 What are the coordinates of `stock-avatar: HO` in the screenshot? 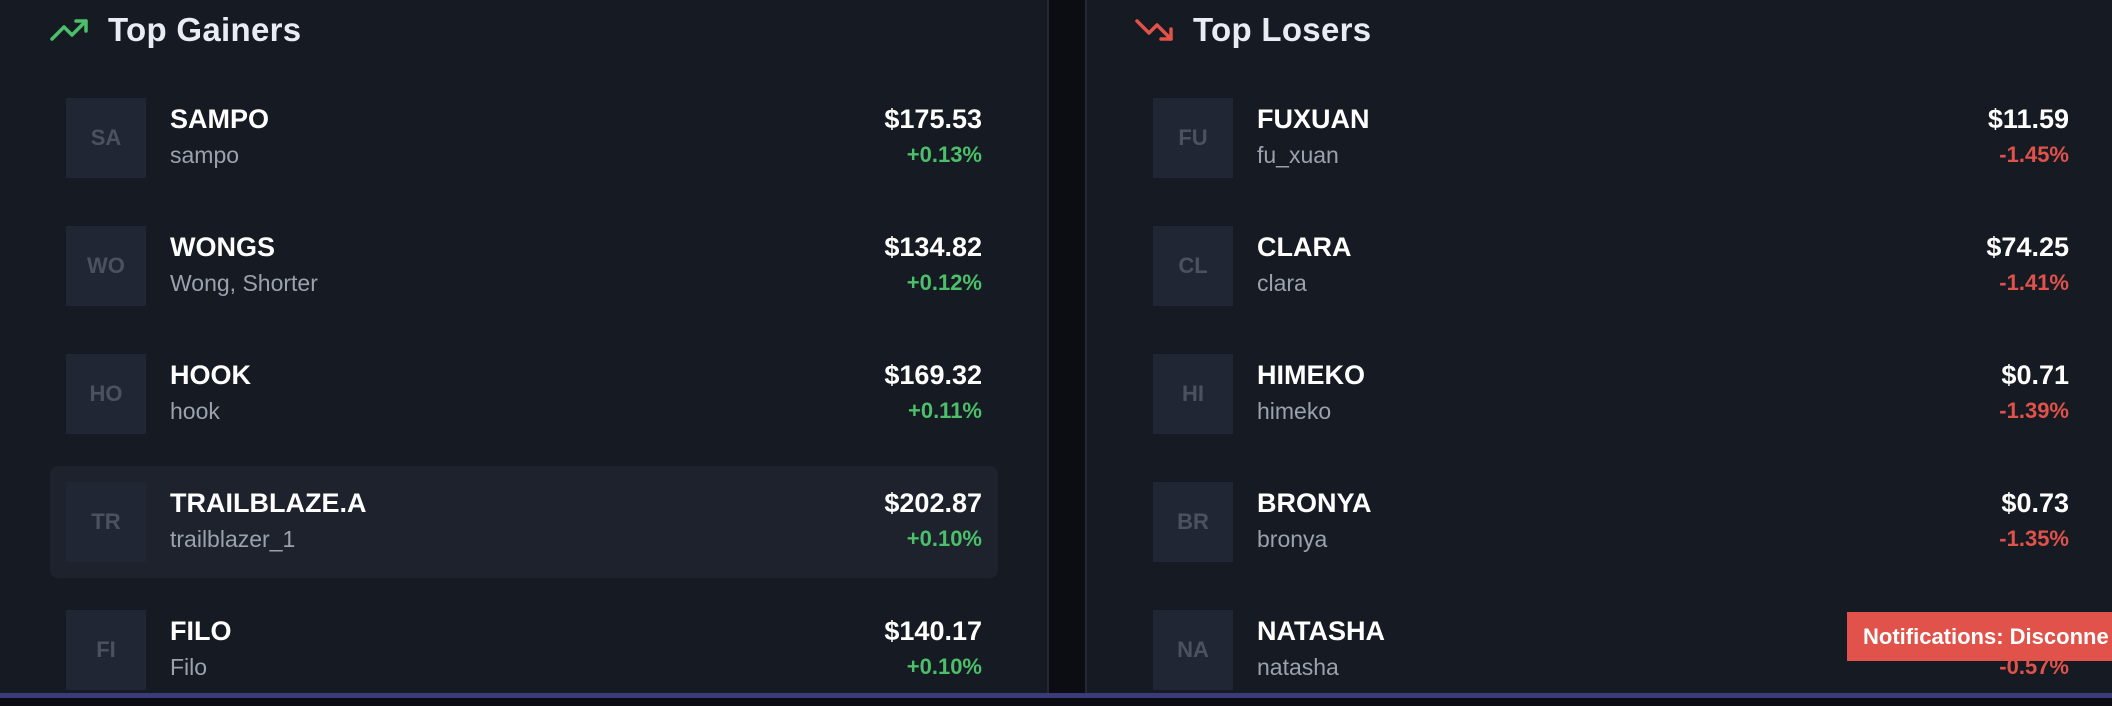 It's located at (106, 394).